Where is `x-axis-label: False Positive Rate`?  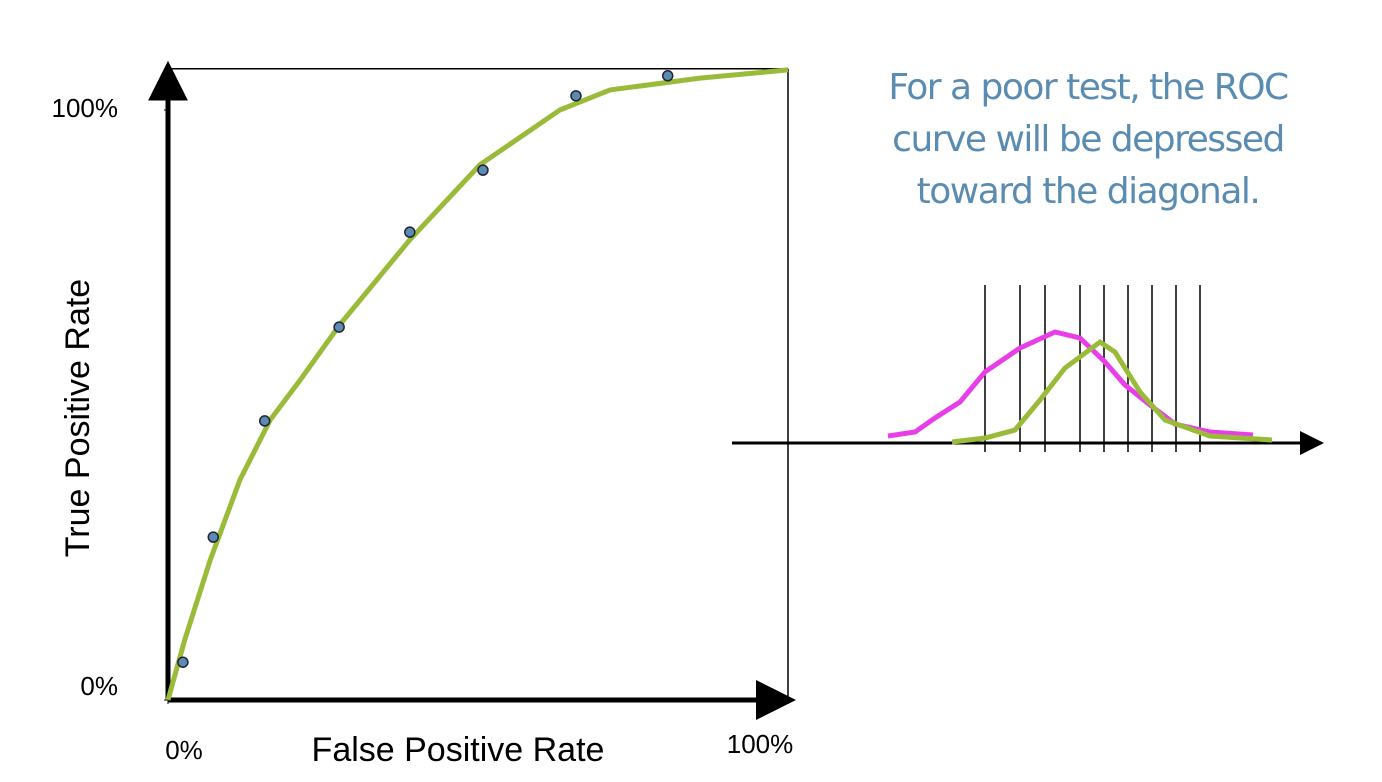 x-axis-label: False Positive Rate is located at coordinates (458, 750).